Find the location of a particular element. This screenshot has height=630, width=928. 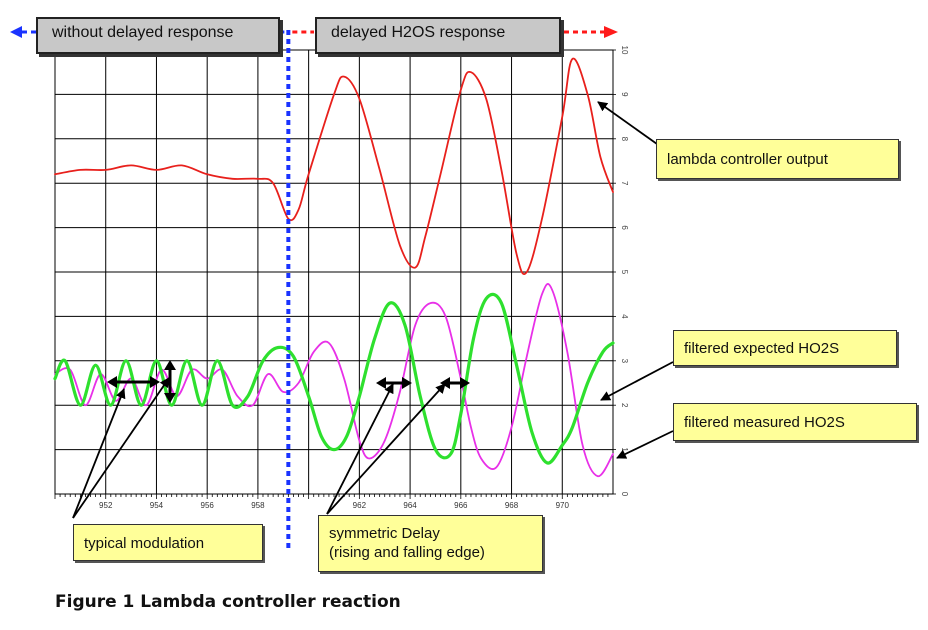

y-tick-label: 2 is located at coordinates (624, 405).